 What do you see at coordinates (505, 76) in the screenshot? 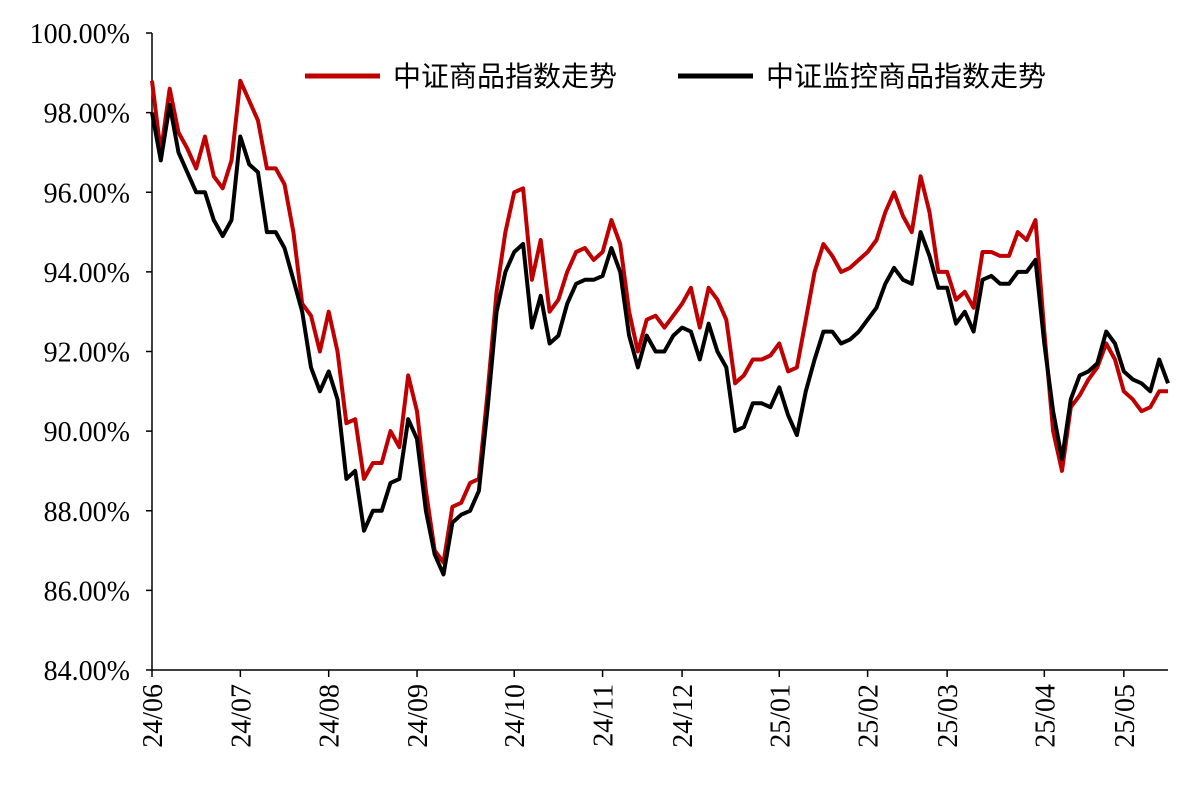
I see `legend-label: 中证商品指数走势` at bounding box center [505, 76].